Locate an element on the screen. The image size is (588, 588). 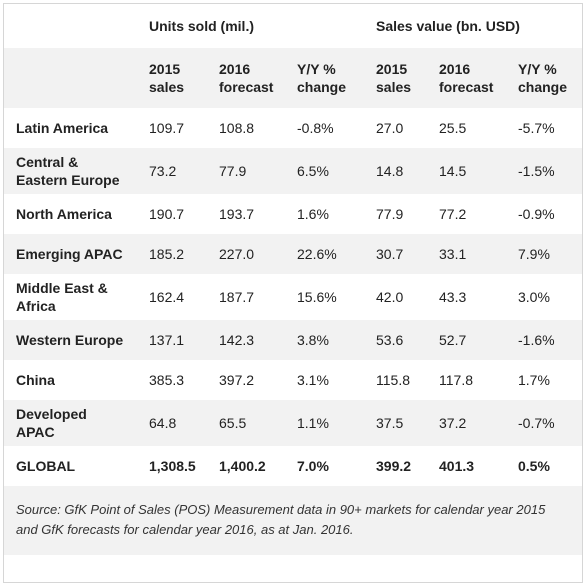
table-cell: 3.0% is located at coordinates (534, 297).